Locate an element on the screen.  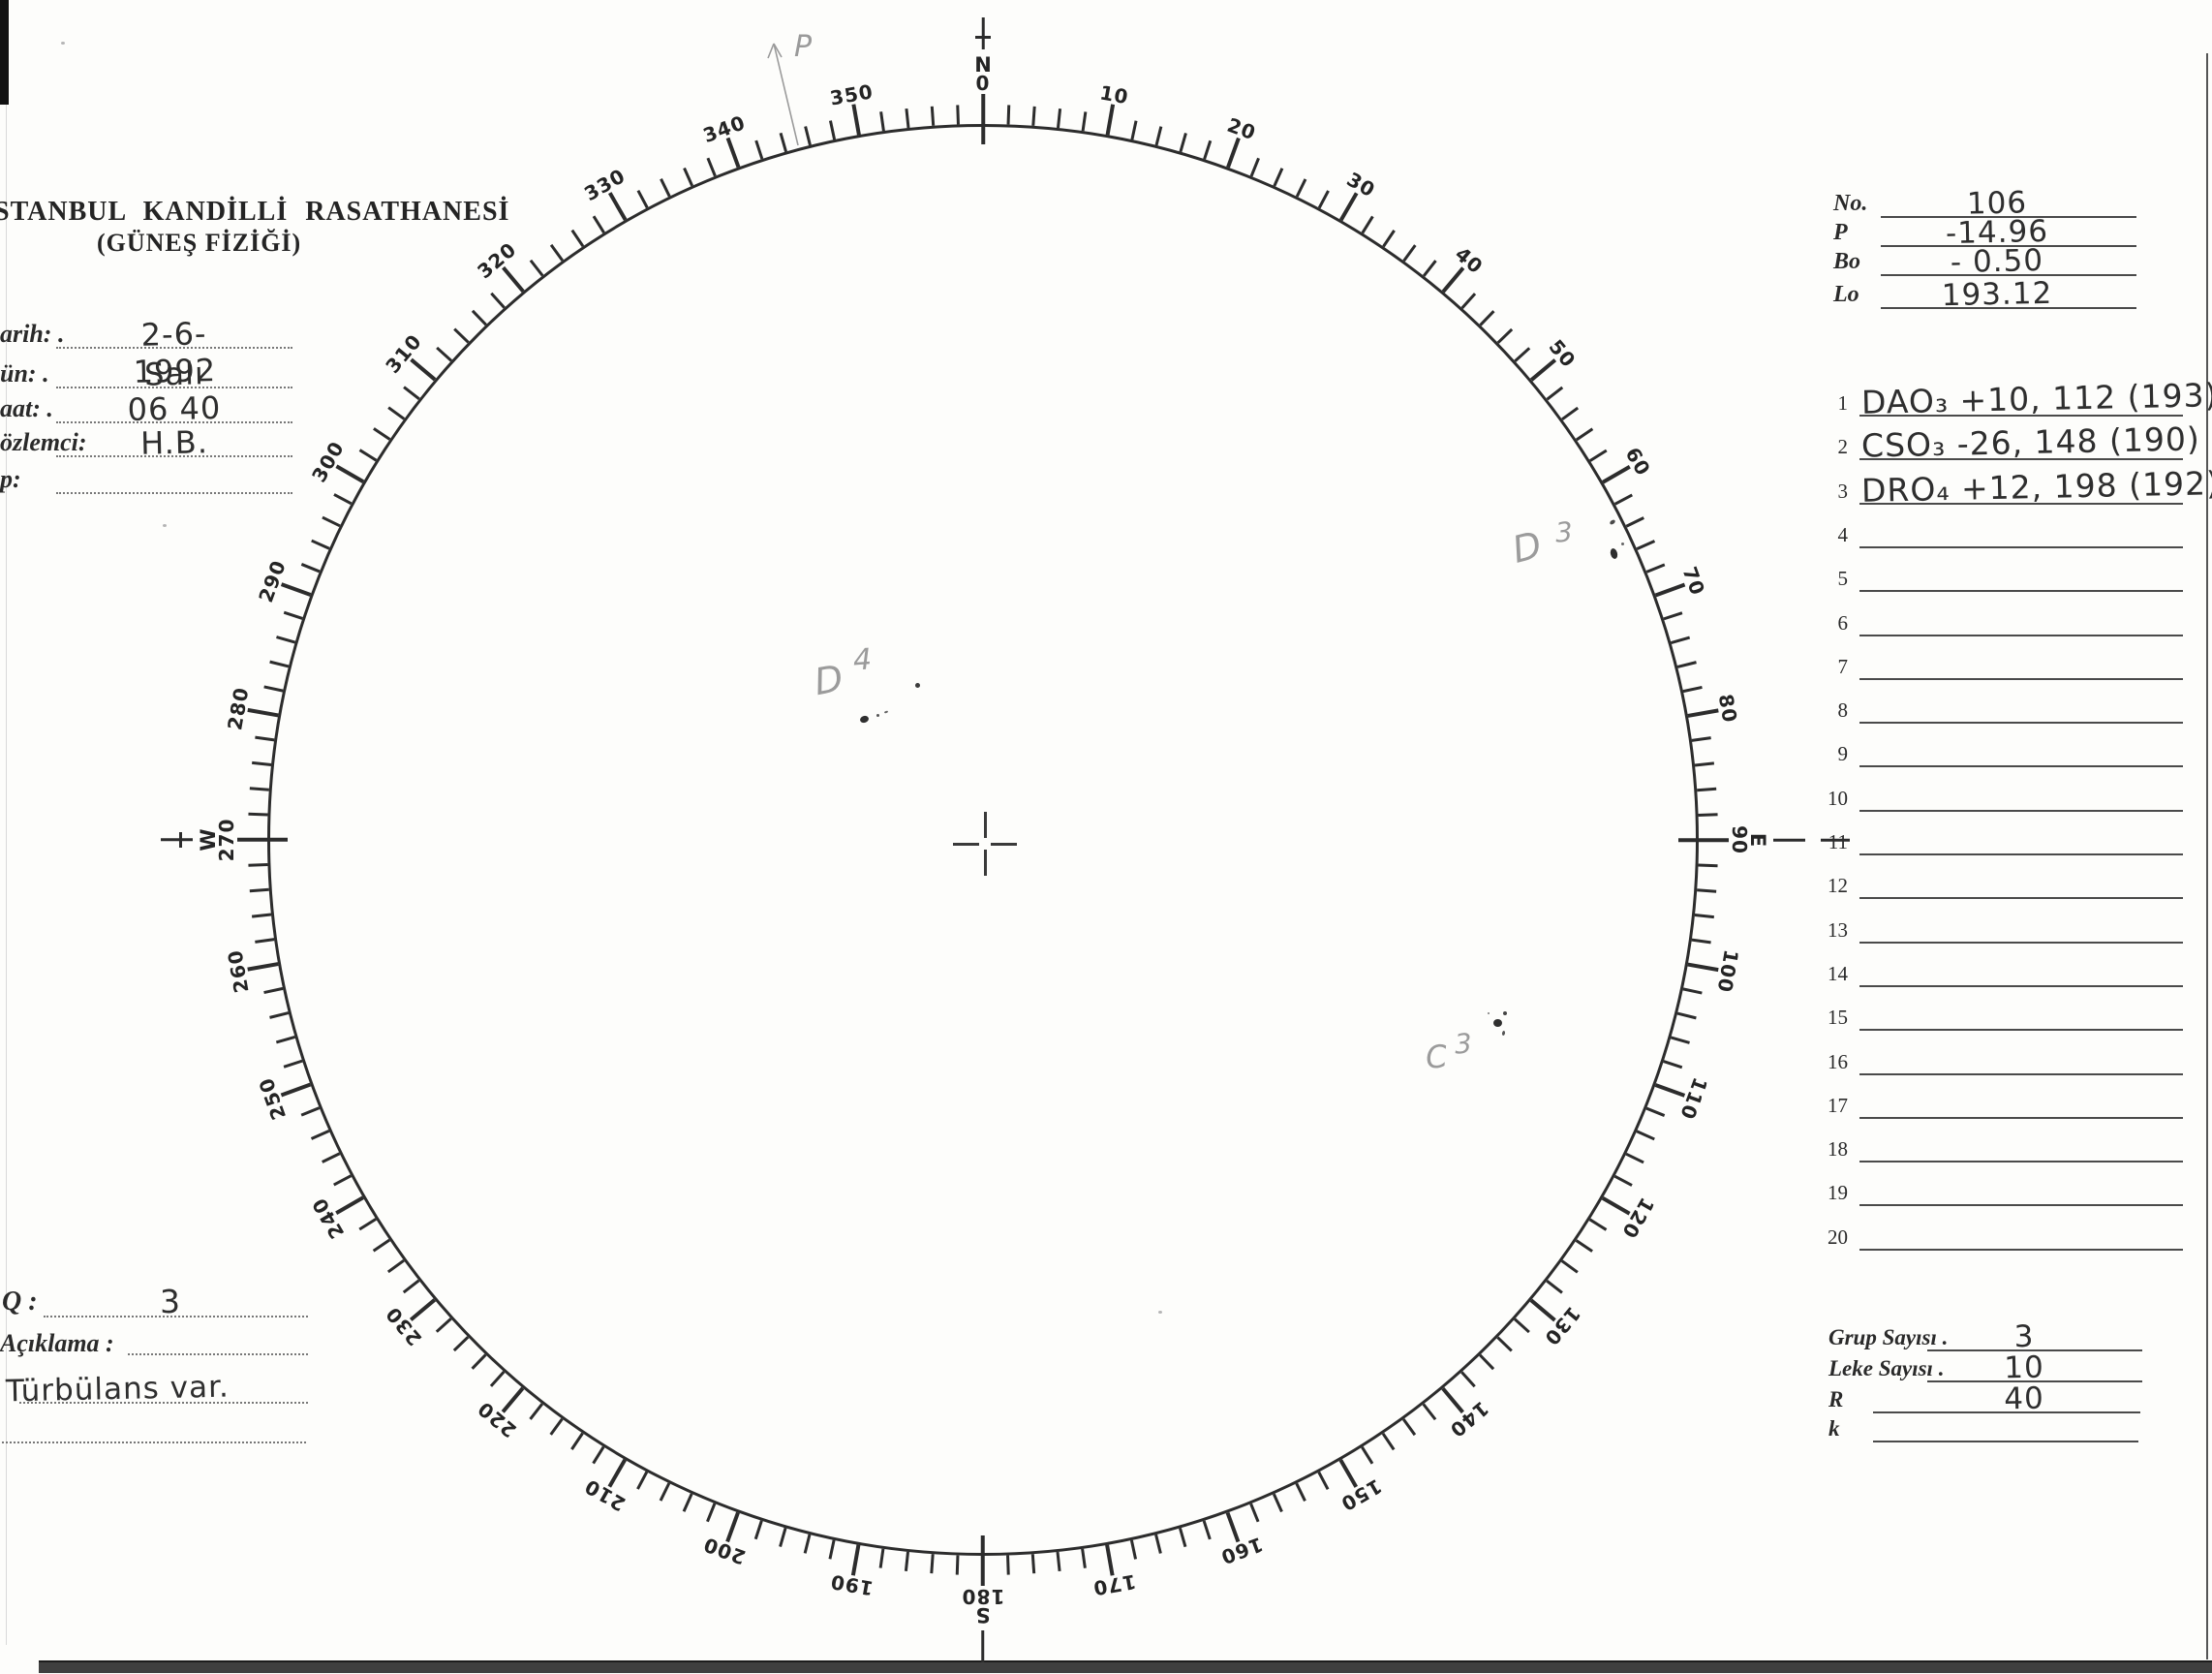
ephemeris-label: Lo is located at coordinates (1846, 294).